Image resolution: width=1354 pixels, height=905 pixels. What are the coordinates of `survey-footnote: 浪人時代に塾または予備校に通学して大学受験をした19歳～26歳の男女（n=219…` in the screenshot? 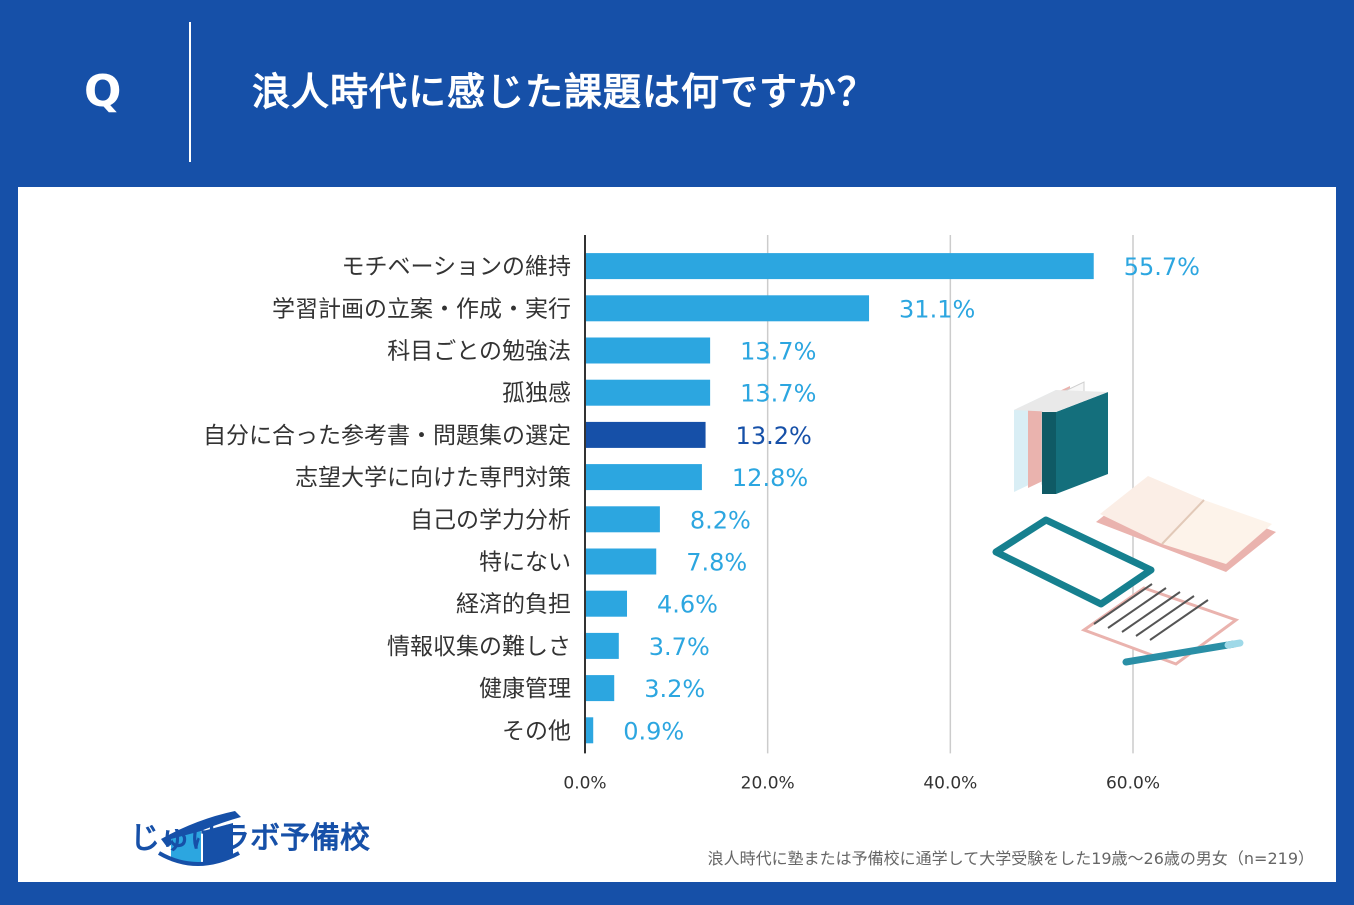 It's located at (1010, 858).